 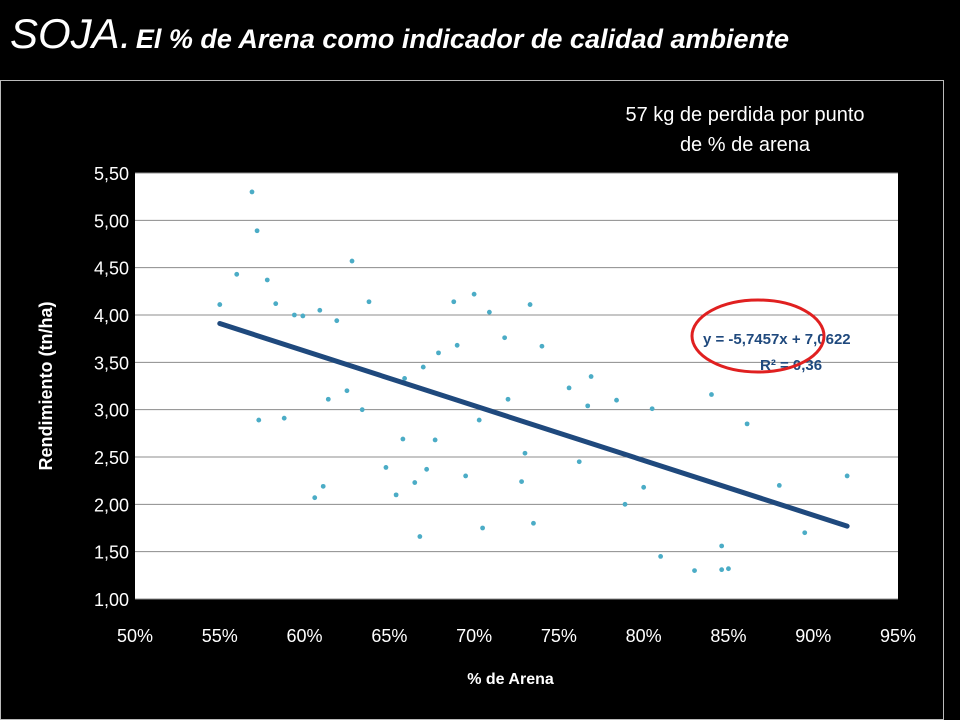 What do you see at coordinates (220, 636) in the screenshot?
I see `x-tick-label: 55%` at bounding box center [220, 636].